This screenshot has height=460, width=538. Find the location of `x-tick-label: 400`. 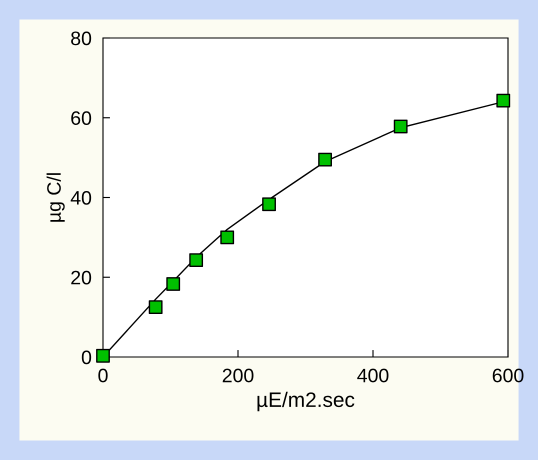

x-tick-label: 400 is located at coordinates (372, 375).